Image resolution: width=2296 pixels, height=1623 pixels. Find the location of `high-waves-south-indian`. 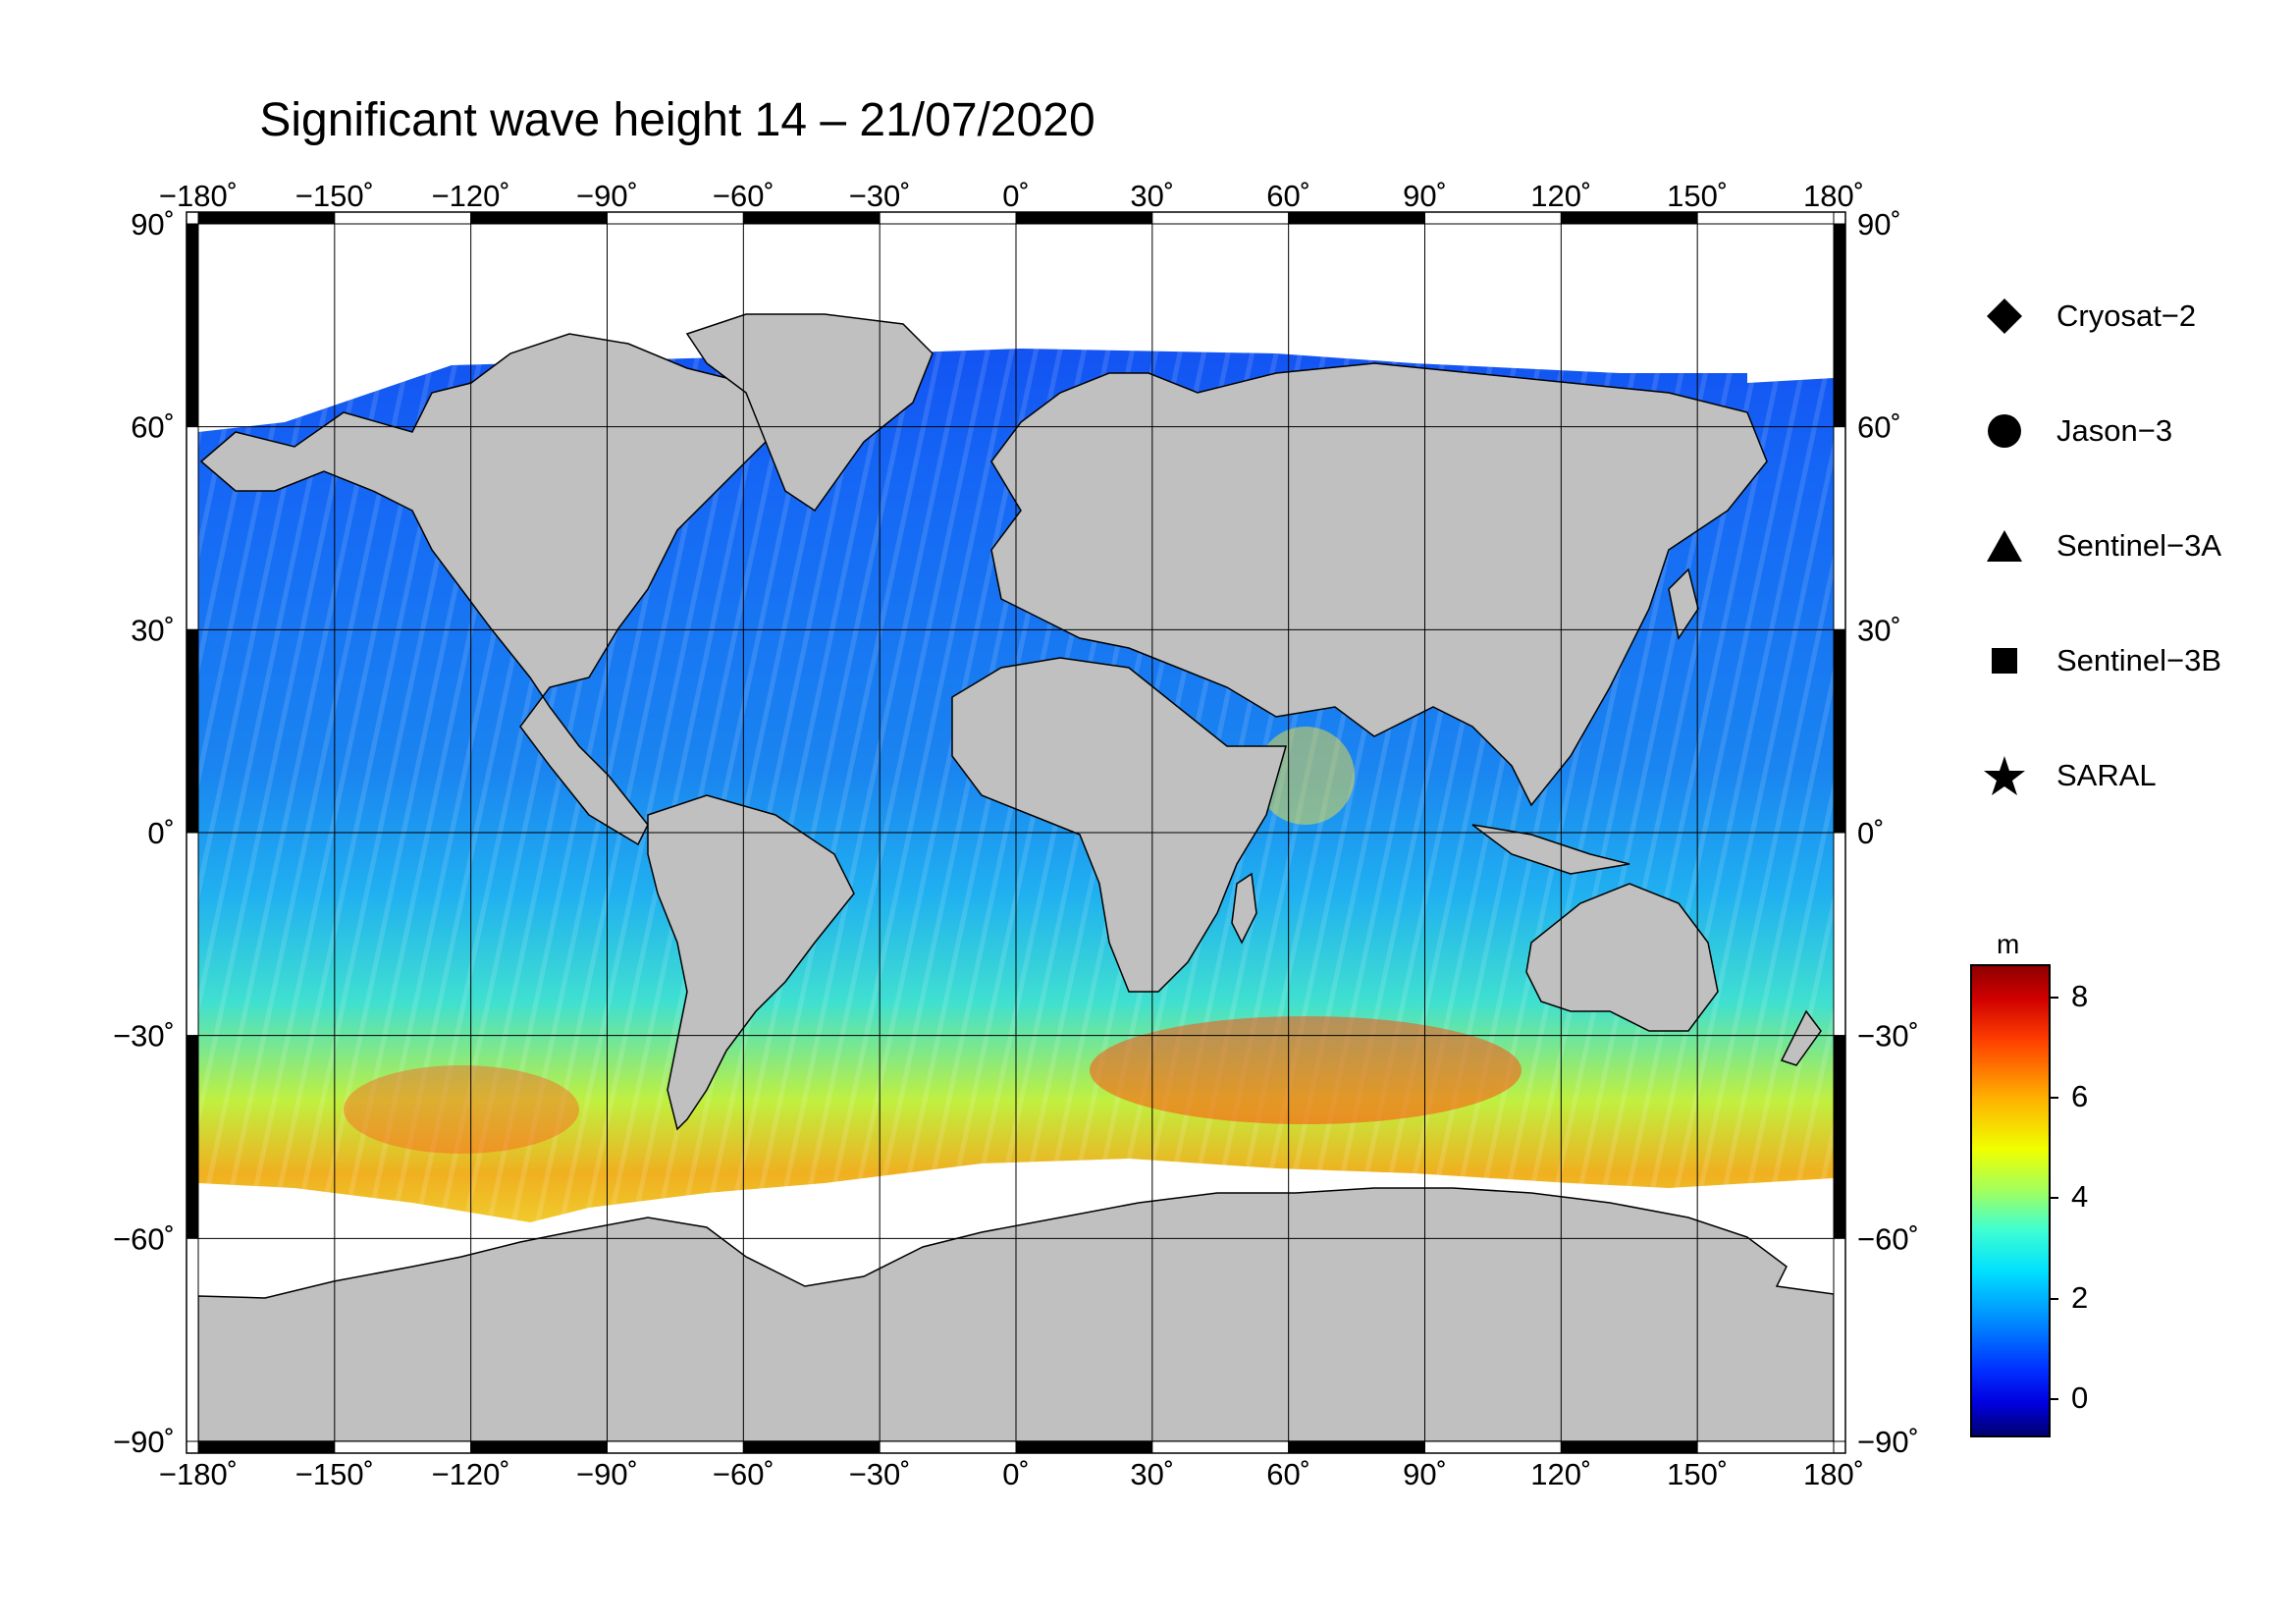

high-waves-south-indian is located at coordinates (1306, 1070).